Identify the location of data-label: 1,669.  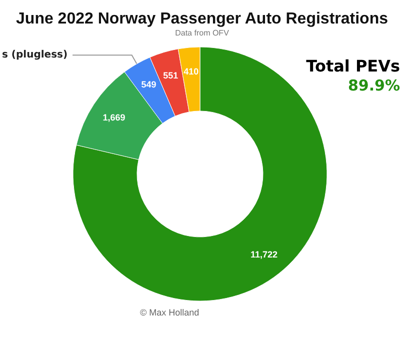
(114, 117).